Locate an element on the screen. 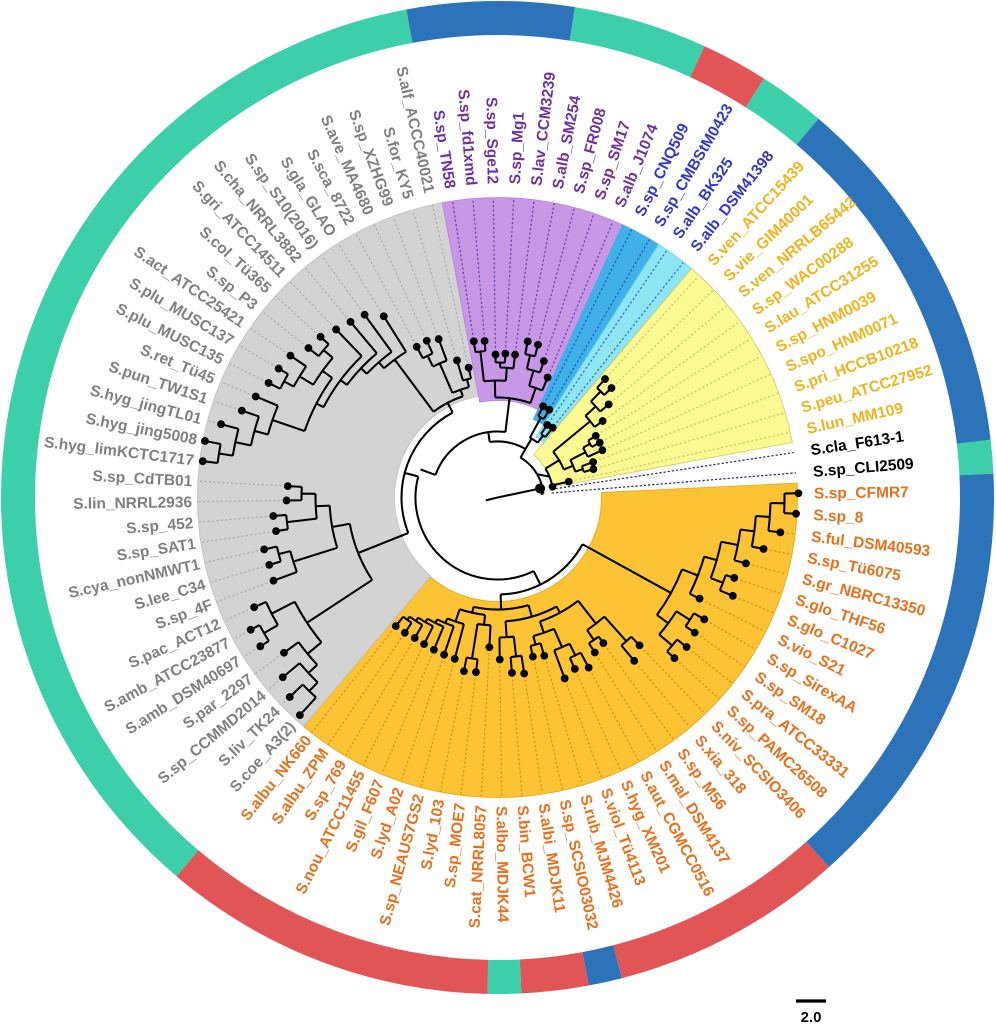 This screenshot has width=996, height=1029. svg-text: S.sp_Sge12 is located at coordinates (492, 140).